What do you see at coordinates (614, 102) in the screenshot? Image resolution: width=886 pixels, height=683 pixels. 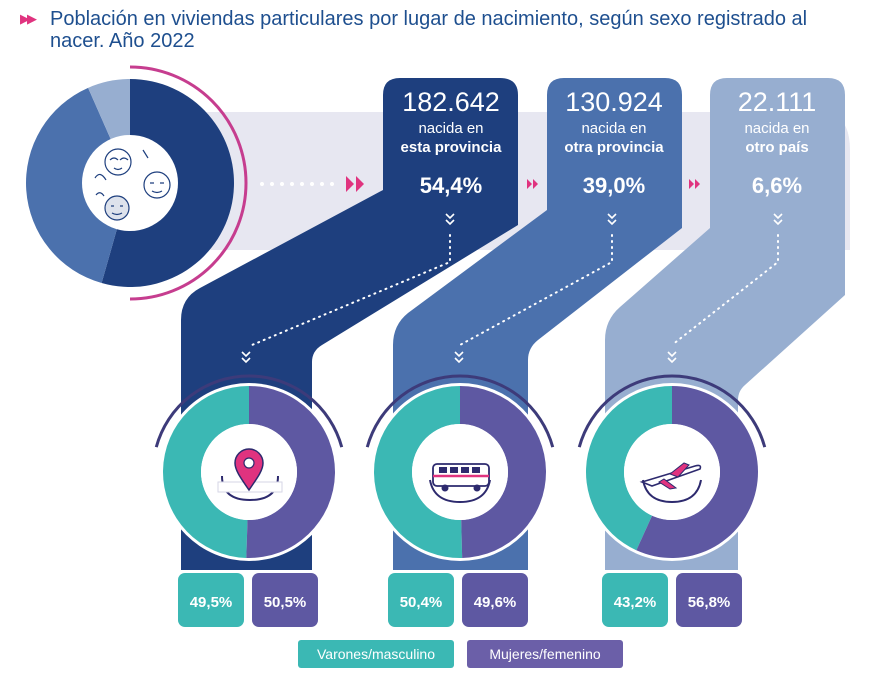 I see `count-label: 130.924` at bounding box center [614, 102].